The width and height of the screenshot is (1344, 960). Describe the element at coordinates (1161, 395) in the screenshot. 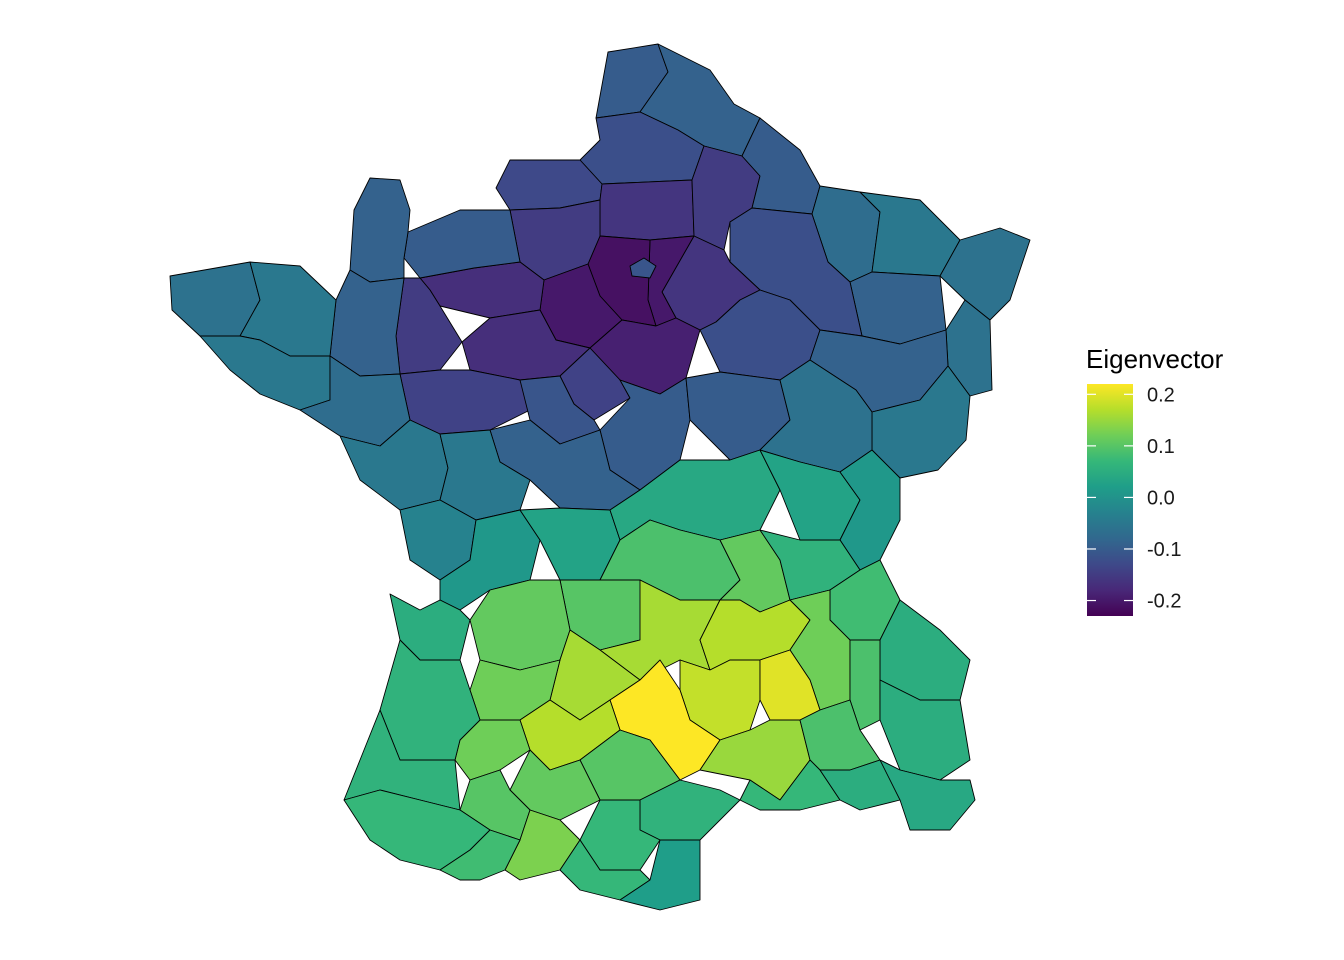

I see `legend-tick-label: 0.2` at that location.